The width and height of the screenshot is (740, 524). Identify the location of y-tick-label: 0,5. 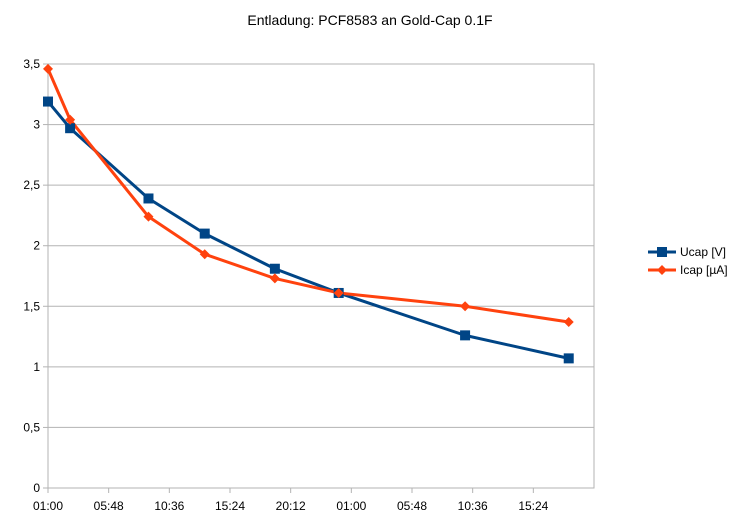
(31, 427).